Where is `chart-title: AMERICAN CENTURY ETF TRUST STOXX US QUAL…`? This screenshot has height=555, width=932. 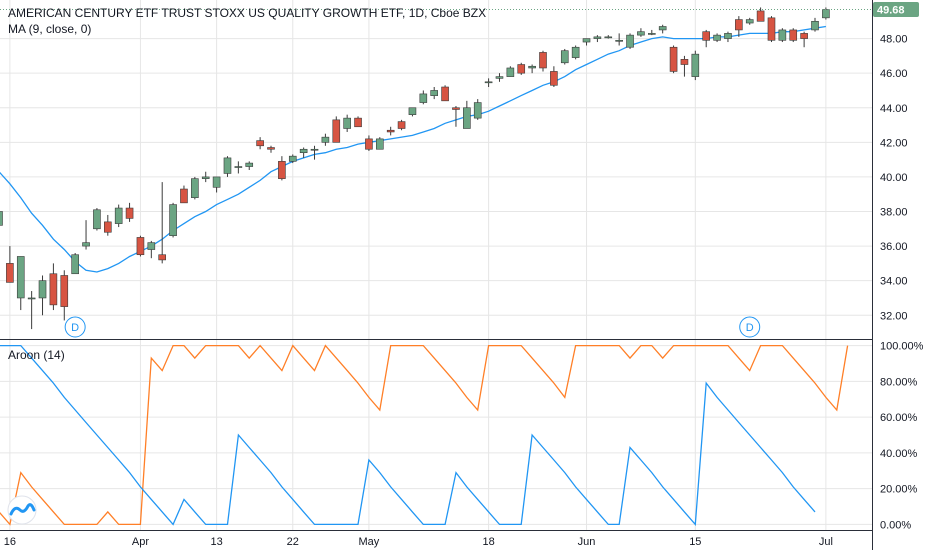
chart-title: AMERICAN CENTURY ETF TRUST STOXX US QUAL… is located at coordinates (247, 13).